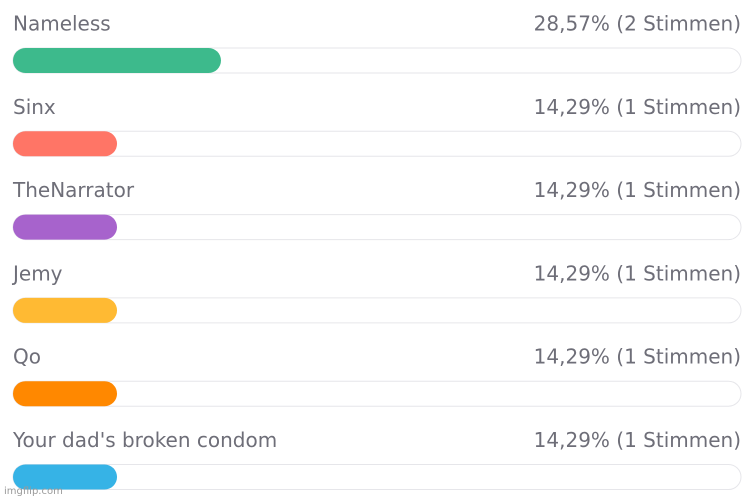 Image resolution: width=751 pixels, height=500 pixels. Describe the element at coordinates (33, 491) in the screenshot. I see `watermark: imgflip.com` at that location.